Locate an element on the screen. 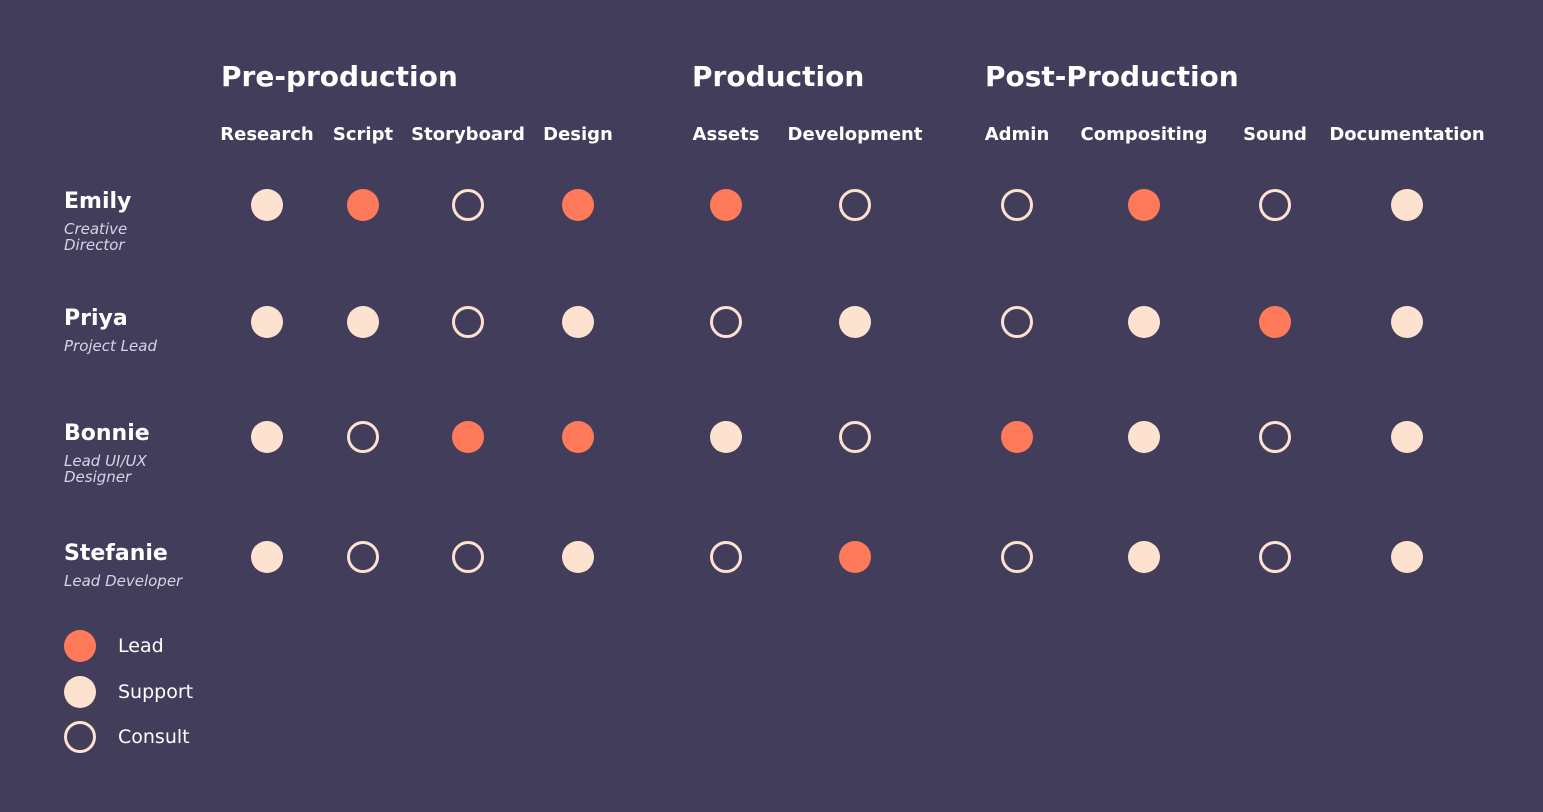 The image size is (1543, 812). person-role: Creative Director is located at coordinates (96, 237).